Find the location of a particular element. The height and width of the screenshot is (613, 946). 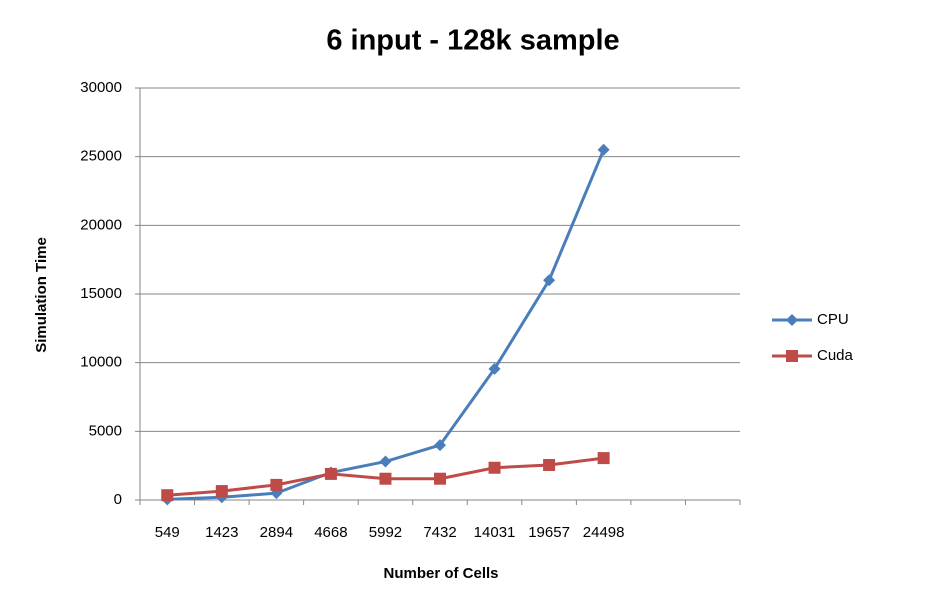

x-tick-label: 1423 is located at coordinates (221, 532).